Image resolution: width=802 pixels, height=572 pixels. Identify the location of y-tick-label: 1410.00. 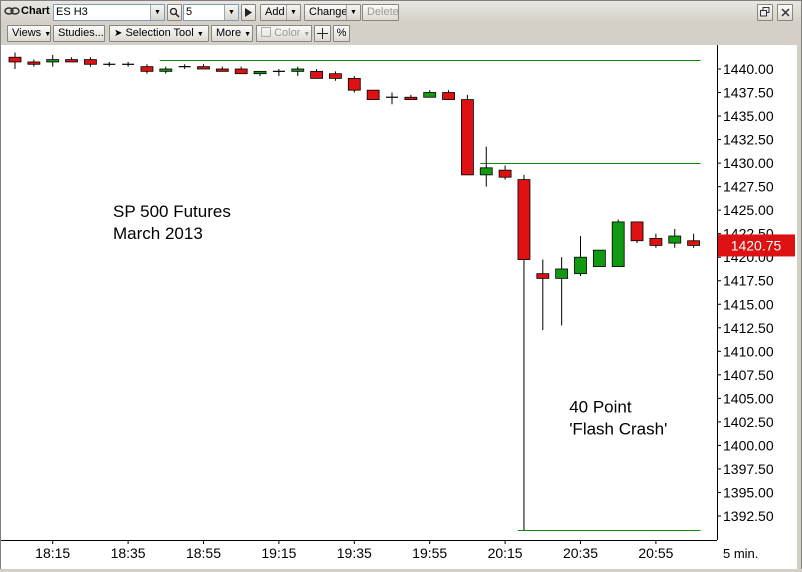
(748, 351).